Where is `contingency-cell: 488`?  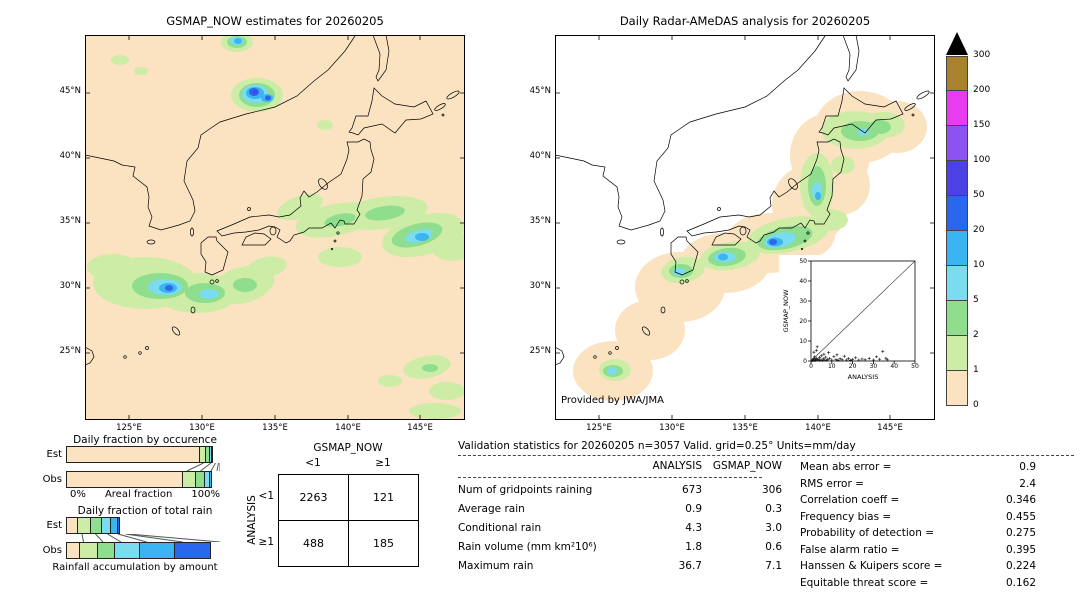 contingency-cell: 488 is located at coordinates (314, 544).